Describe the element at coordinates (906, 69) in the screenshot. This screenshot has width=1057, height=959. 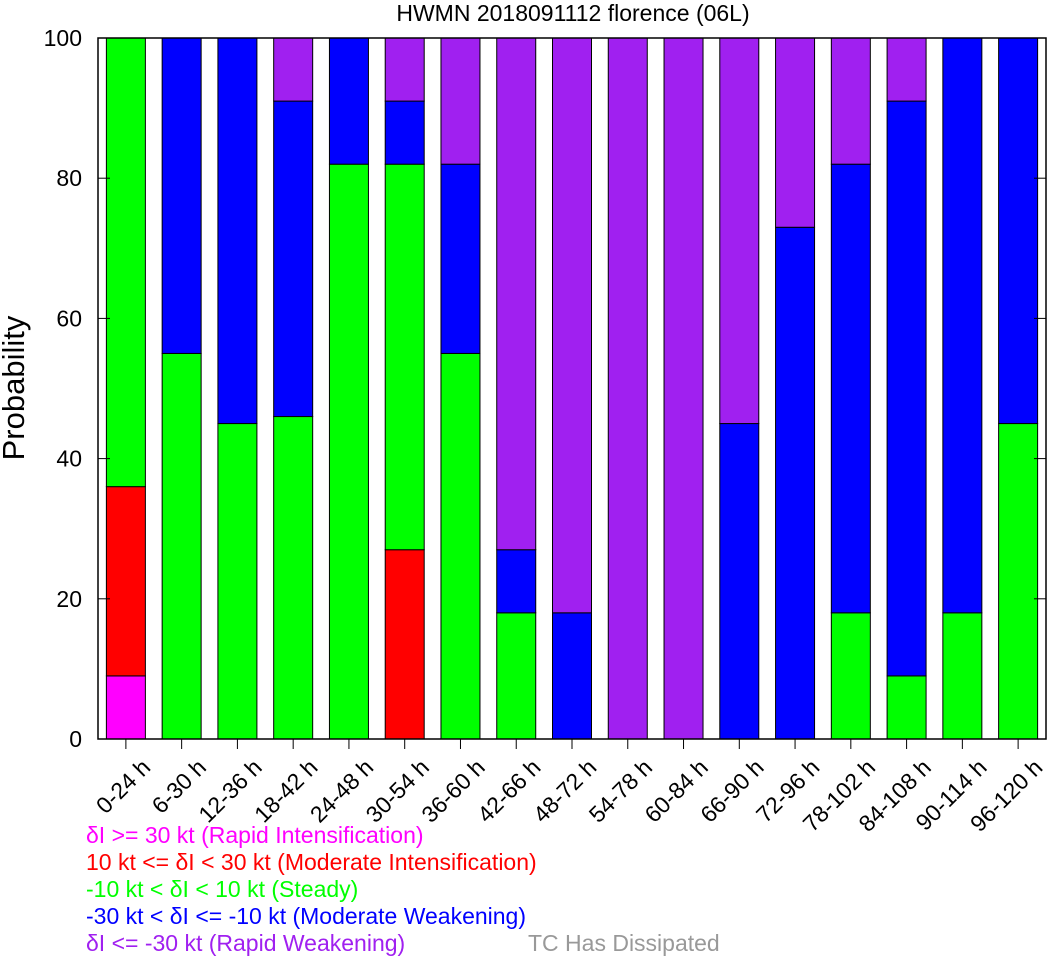
I see `bar-84-108-h-rapid-weakening` at that location.